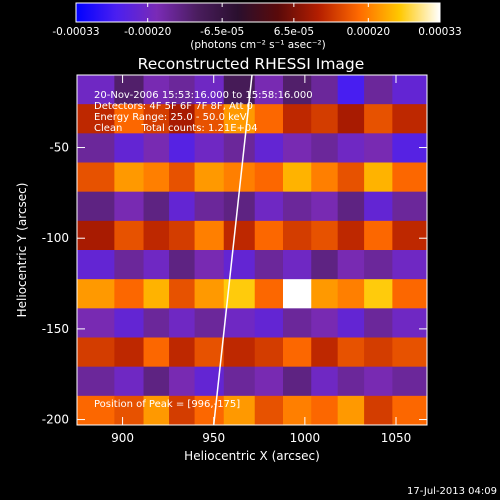 Image resolution: width=500 pixels, height=500 pixels. Describe the element at coordinates (396, 438) in the screenshot. I see `x-tick-label: 1050` at that location.